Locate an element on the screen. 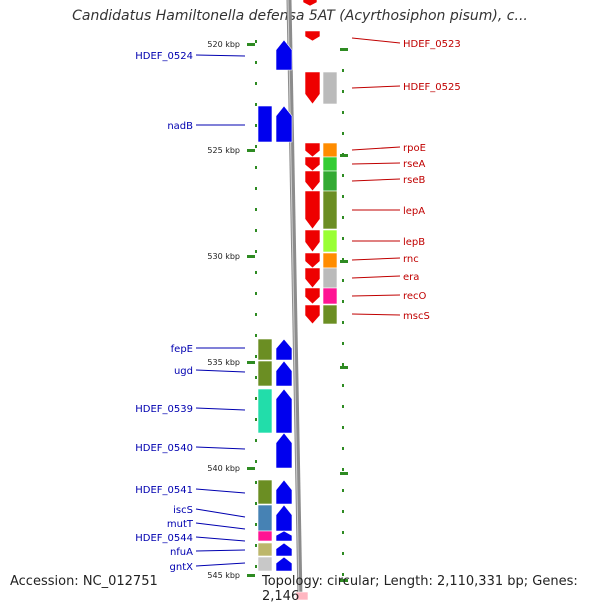 Image resolution: width=600 pixels, height=604 pixels. gene-label-right: rseB is located at coordinates (414, 180).